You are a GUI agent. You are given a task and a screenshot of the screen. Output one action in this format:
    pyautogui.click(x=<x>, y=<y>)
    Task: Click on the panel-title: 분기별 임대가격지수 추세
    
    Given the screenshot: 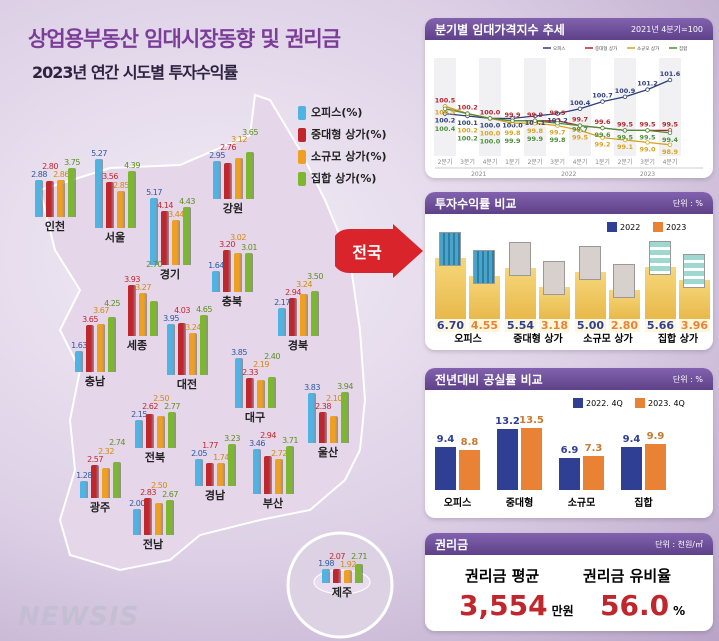 What is the action you would take?
    pyautogui.click(x=500, y=29)
    